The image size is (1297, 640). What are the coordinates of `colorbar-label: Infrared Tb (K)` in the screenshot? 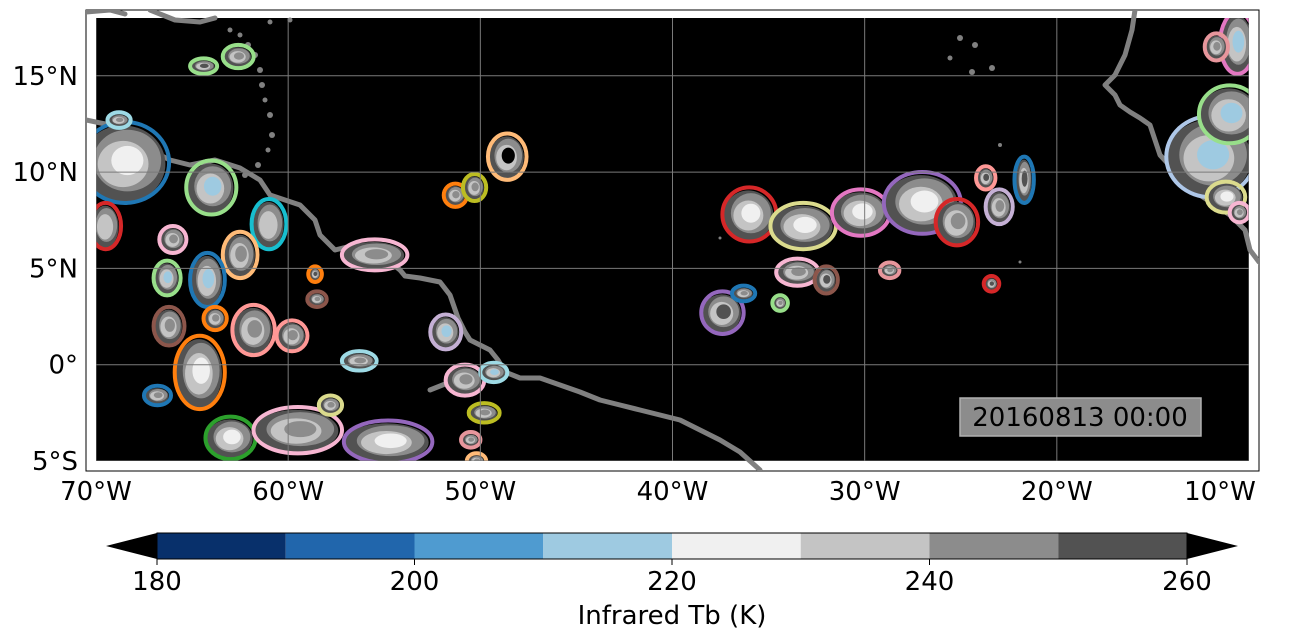 It's located at (672, 616).